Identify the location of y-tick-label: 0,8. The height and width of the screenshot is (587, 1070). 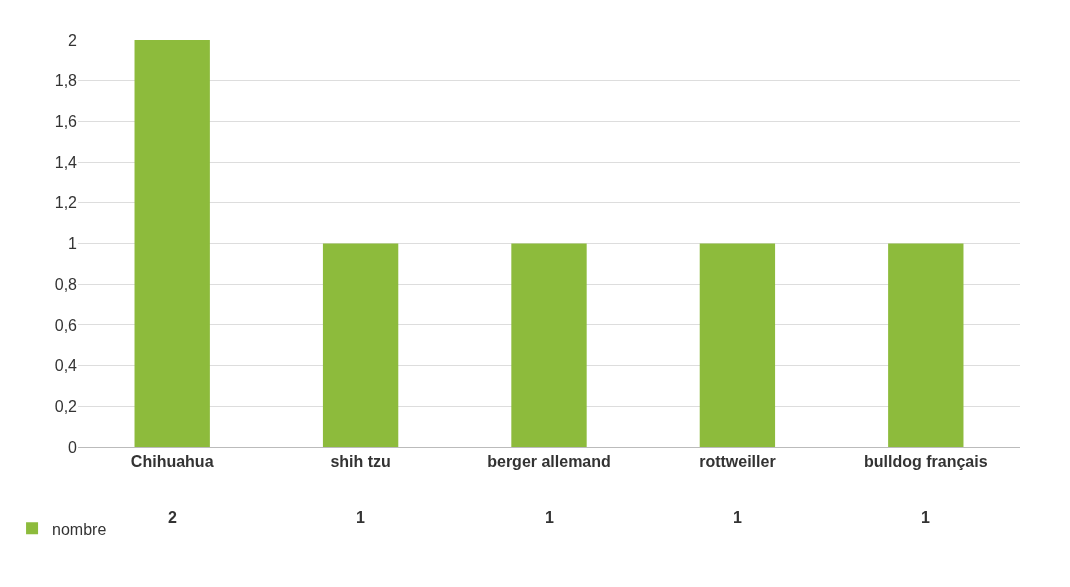
(66, 284).